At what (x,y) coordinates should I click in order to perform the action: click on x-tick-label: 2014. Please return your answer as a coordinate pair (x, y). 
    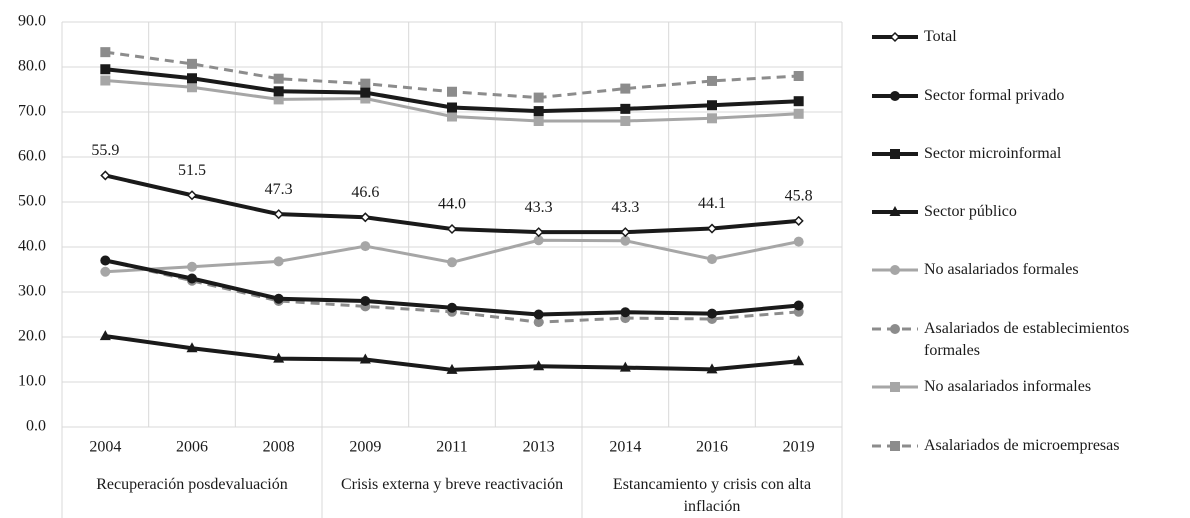
    Looking at the image, I should click on (625, 447).